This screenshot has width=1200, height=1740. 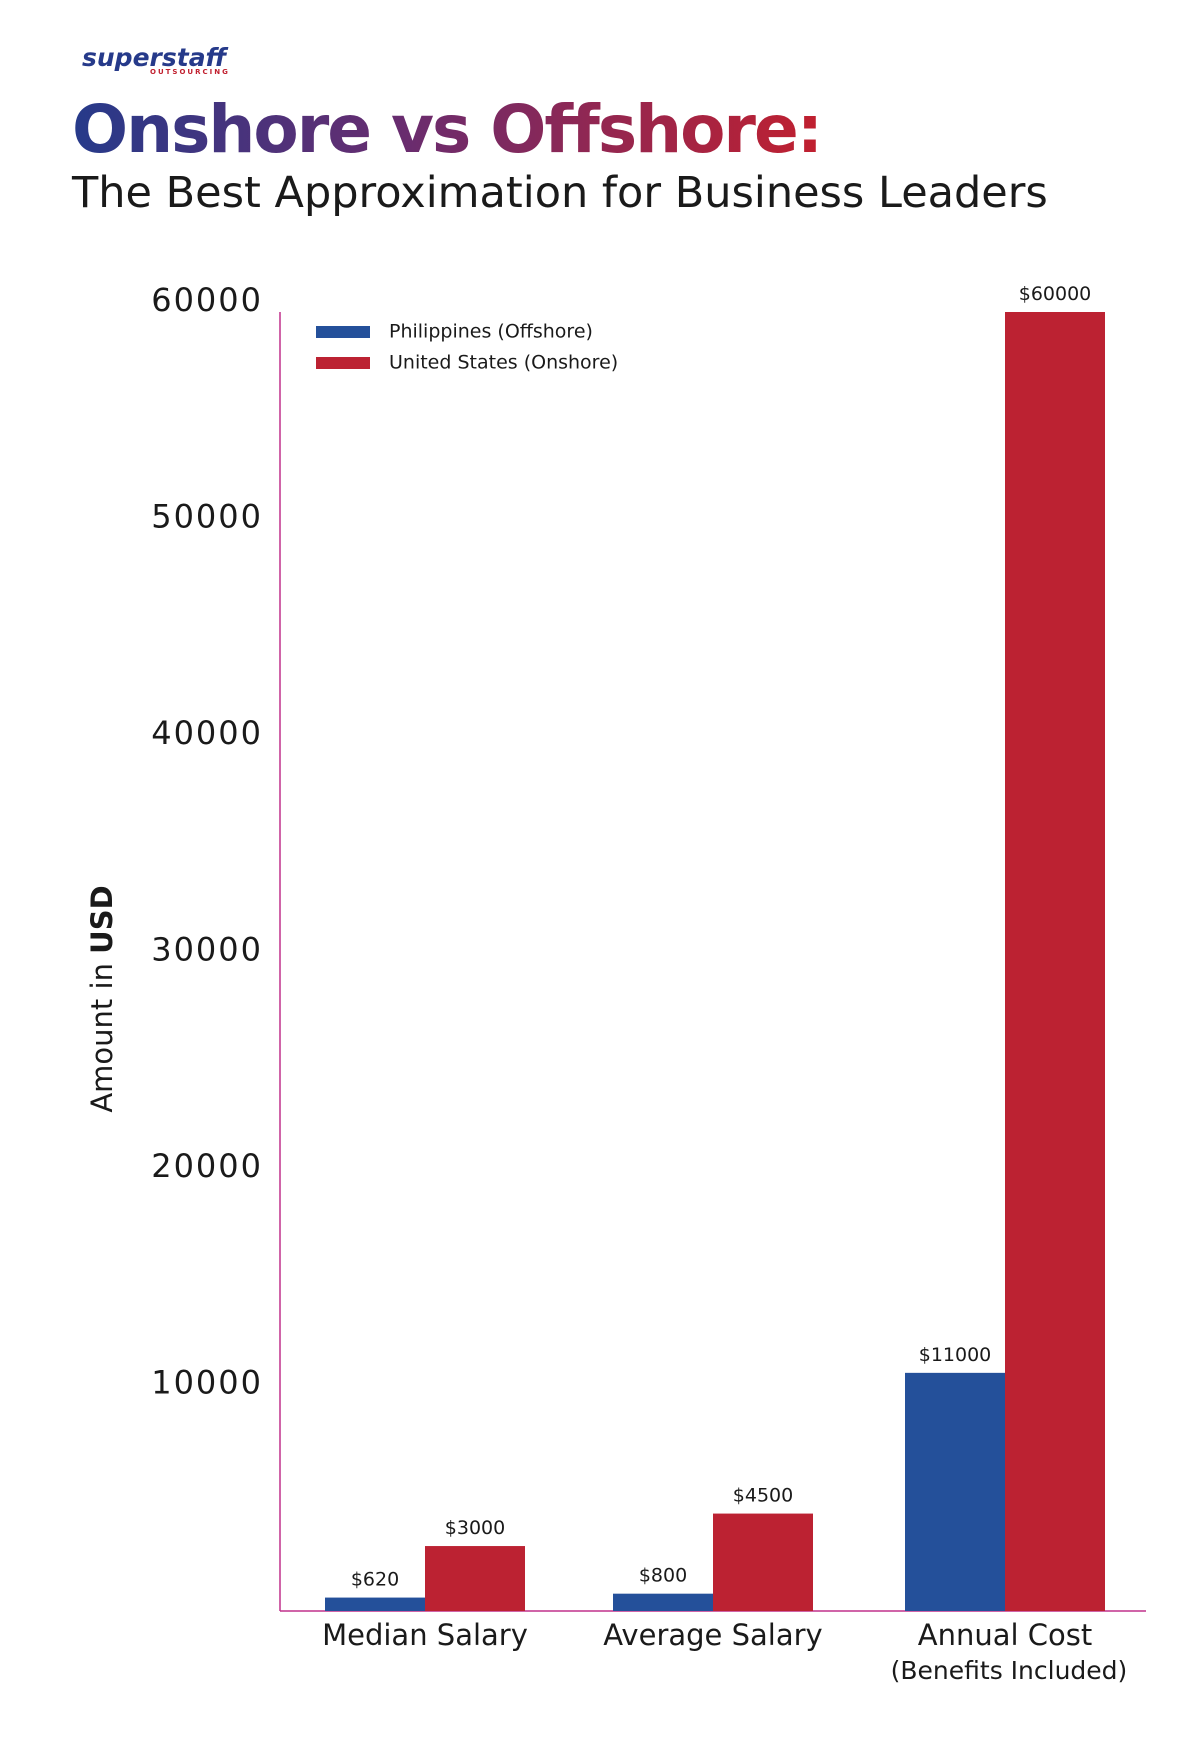 I want to click on logo-tagline: OUTSOURCING, so click(x=190, y=72).